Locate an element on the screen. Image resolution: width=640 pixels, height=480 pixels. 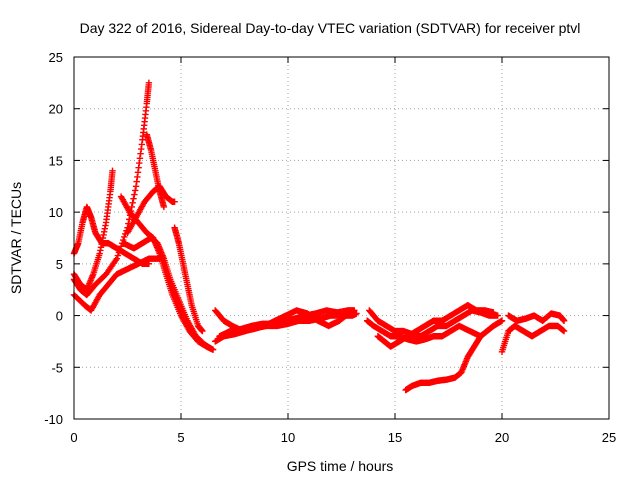
x-tick-label: 20 is located at coordinates (502, 437).